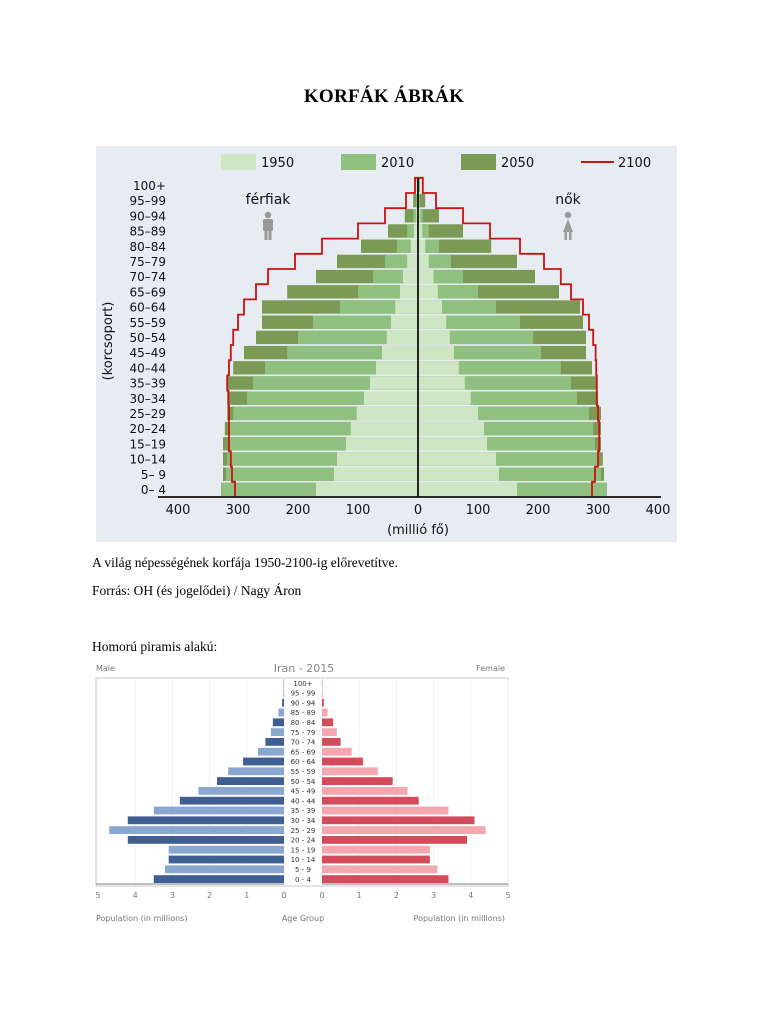 This screenshot has height=1024, width=768. I want to click on female-person-icon, so click(568, 225).